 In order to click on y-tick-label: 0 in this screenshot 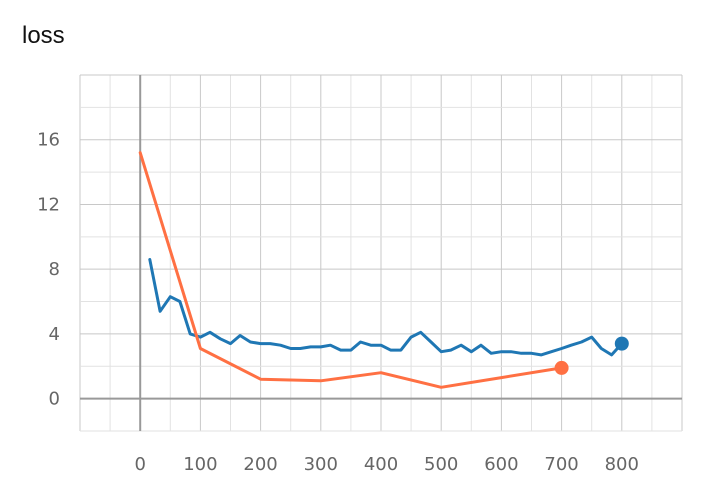, I will do `click(54, 399)`.